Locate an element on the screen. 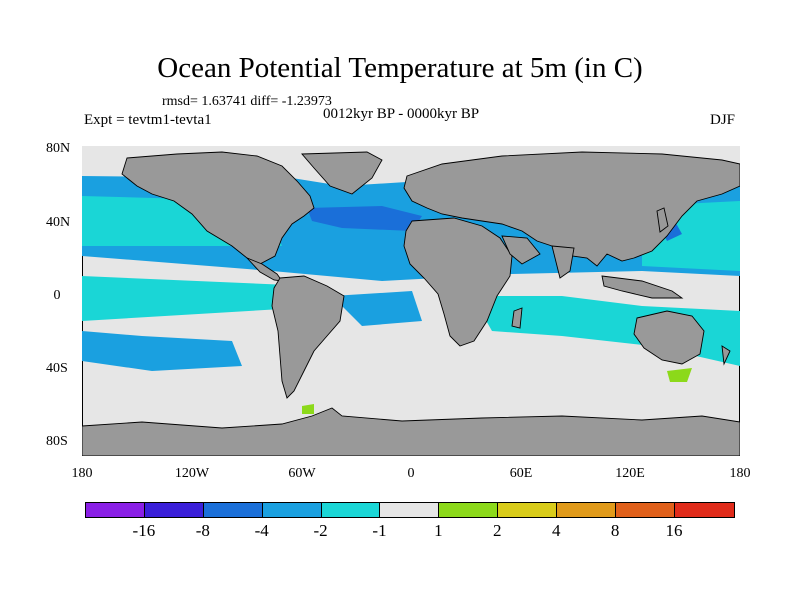  colorbar-label: 16 is located at coordinates (674, 530).